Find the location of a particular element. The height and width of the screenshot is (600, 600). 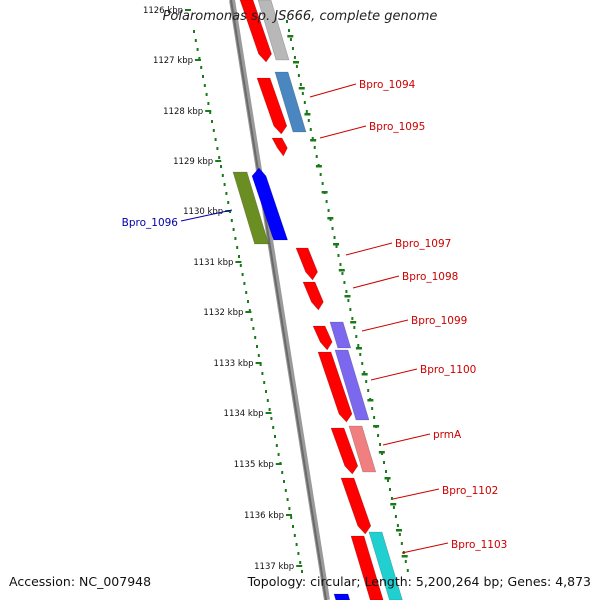

gene-label: Bpro_1099 is located at coordinates (439, 321).